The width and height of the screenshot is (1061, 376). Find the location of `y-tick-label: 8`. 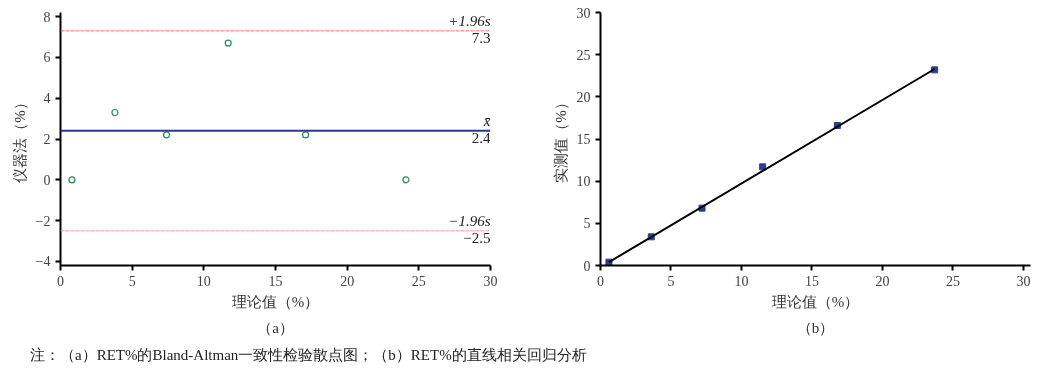

y-tick-label: 8 is located at coordinates (47, 17).